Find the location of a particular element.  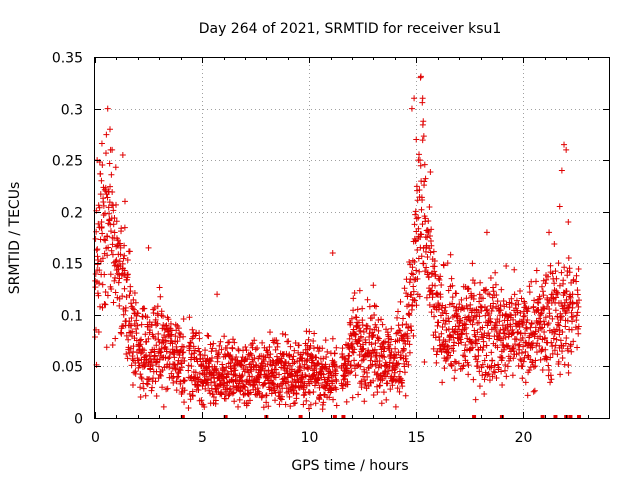

x-tick-label: 0 is located at coordinates (95, 438).